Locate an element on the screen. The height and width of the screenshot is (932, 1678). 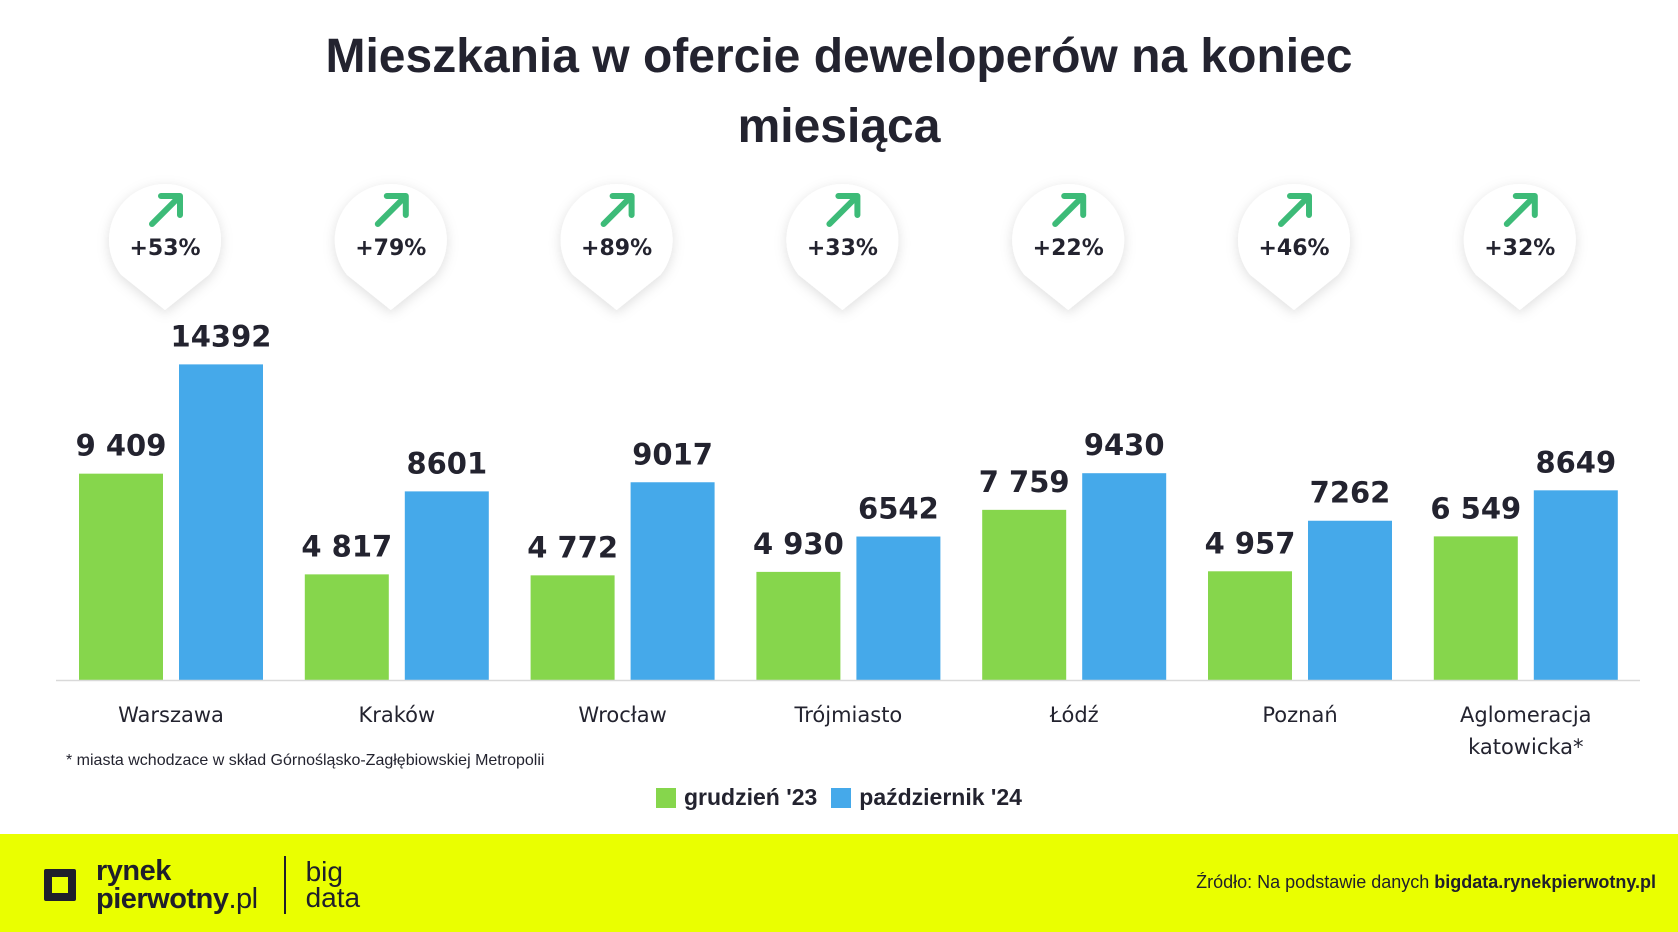
legend-item-dec-23: grudzień '23 is located at coordinates (736, 797).